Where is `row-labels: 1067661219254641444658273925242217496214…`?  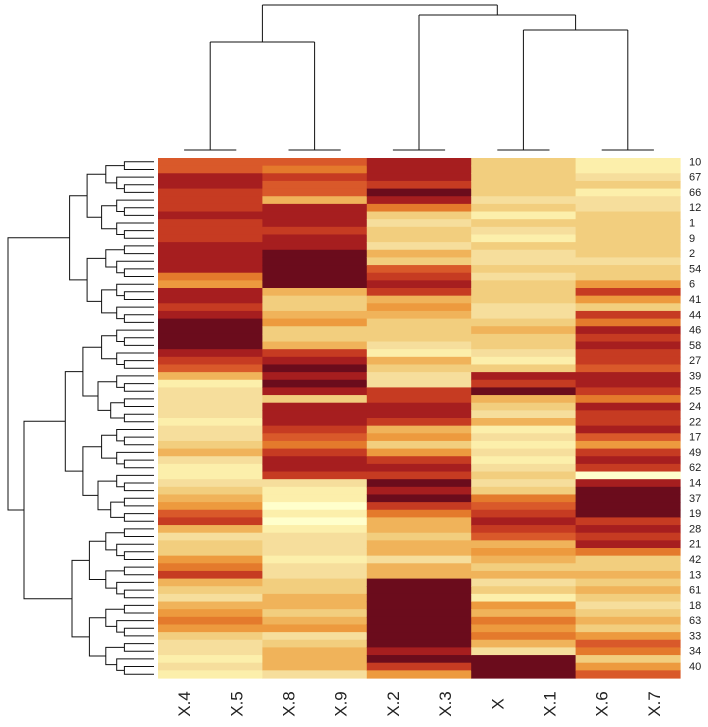 row-labels: 1067661219254641444658273925242217496214… is located at coordinates (695, 414).